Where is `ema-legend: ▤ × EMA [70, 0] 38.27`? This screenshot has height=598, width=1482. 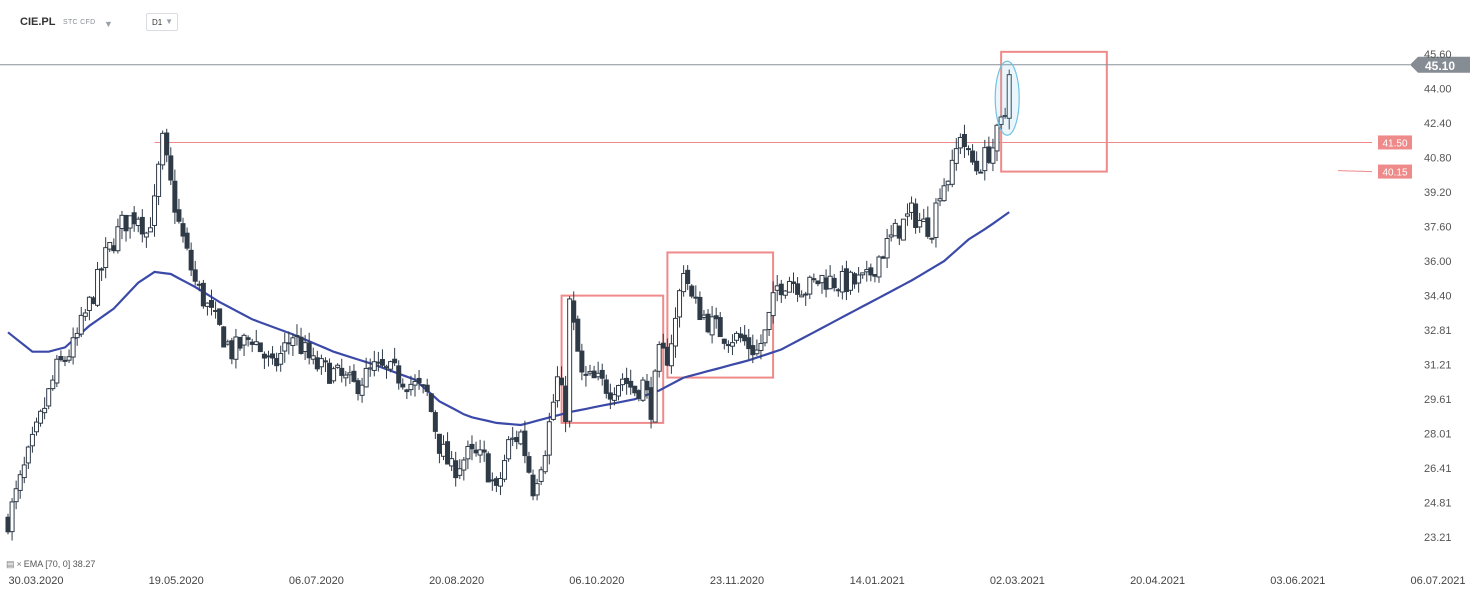
ema-legend: ▤ × EMA [70, 0] 38.27 is located at coordinates (50, 564).